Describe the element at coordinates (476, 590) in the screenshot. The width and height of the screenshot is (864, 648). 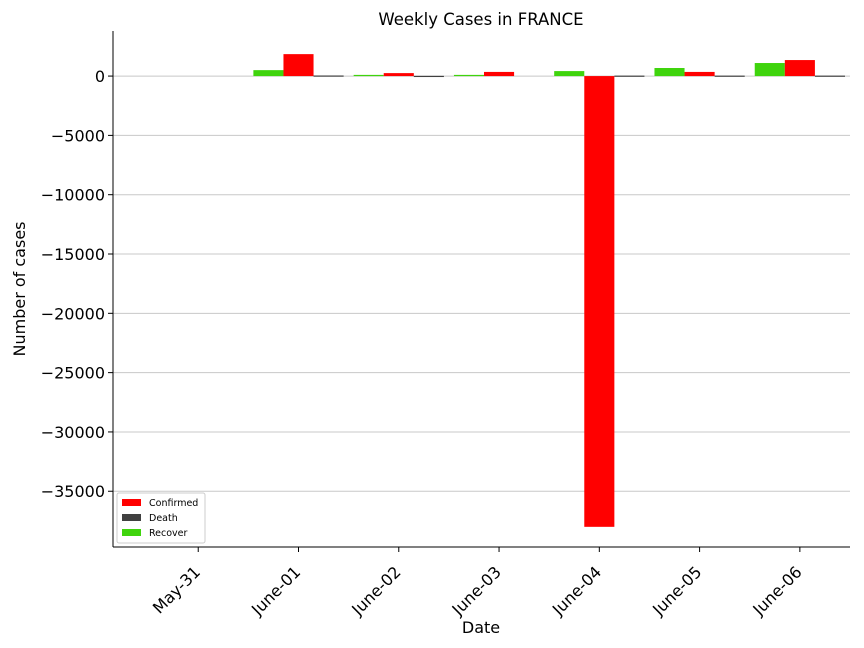
I see `x-tick-label: June-03` at that location.